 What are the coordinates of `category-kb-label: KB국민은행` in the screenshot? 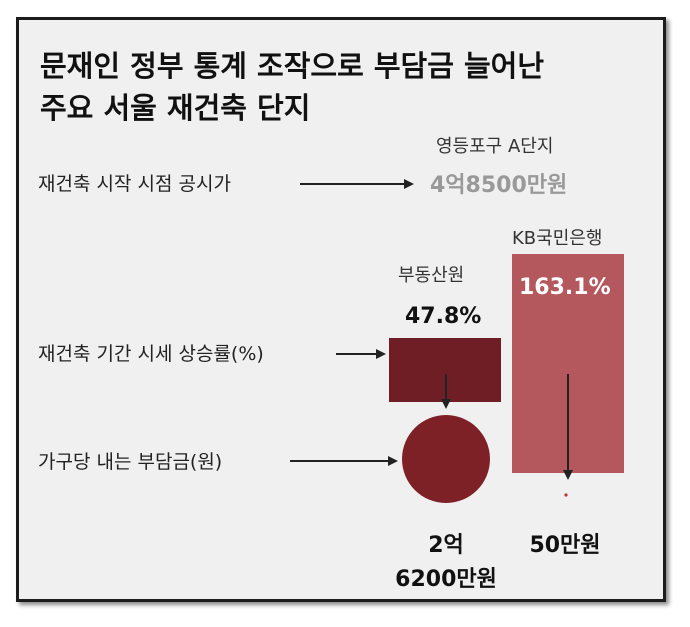 It's located at (557, 238).